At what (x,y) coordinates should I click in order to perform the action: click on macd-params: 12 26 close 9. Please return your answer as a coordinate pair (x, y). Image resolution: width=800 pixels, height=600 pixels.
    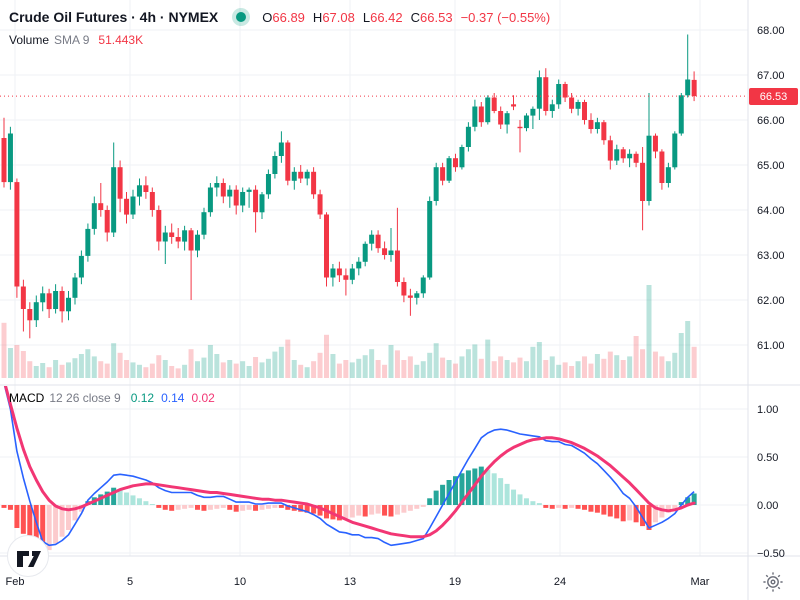
    Looking at the image, I should click on (85, 398).